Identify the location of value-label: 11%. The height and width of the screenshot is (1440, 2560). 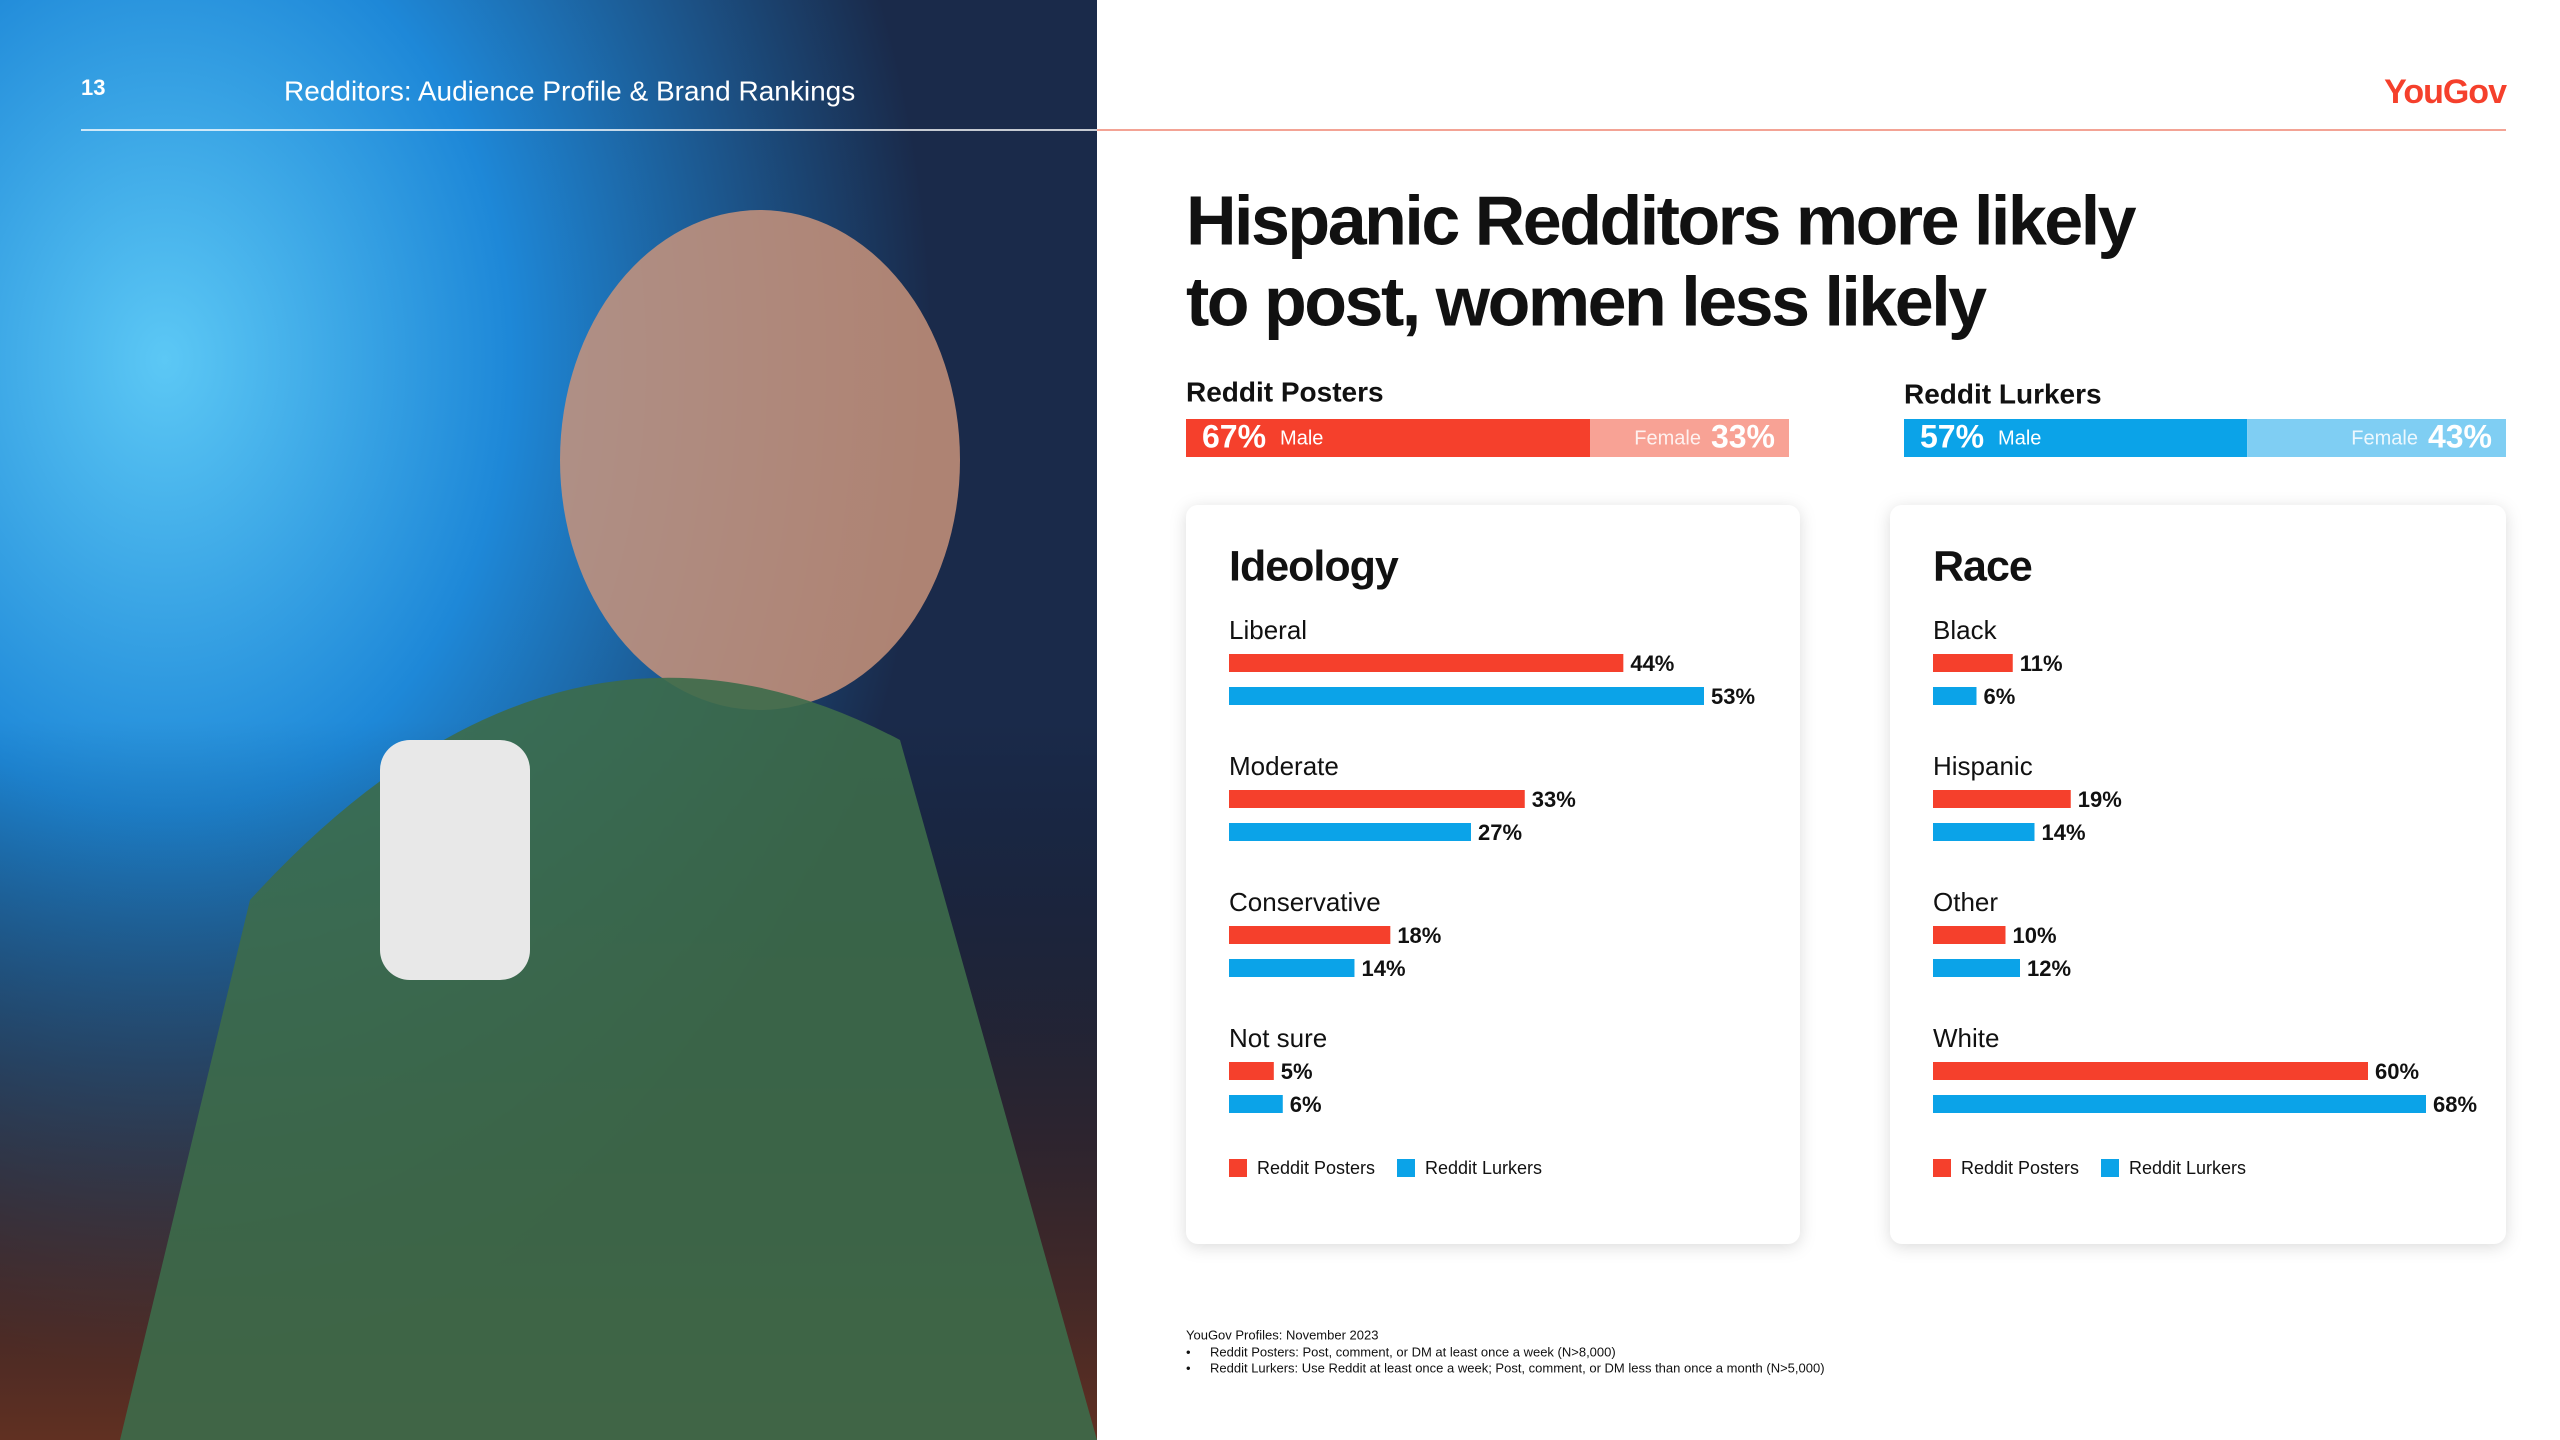
(2041, 663).